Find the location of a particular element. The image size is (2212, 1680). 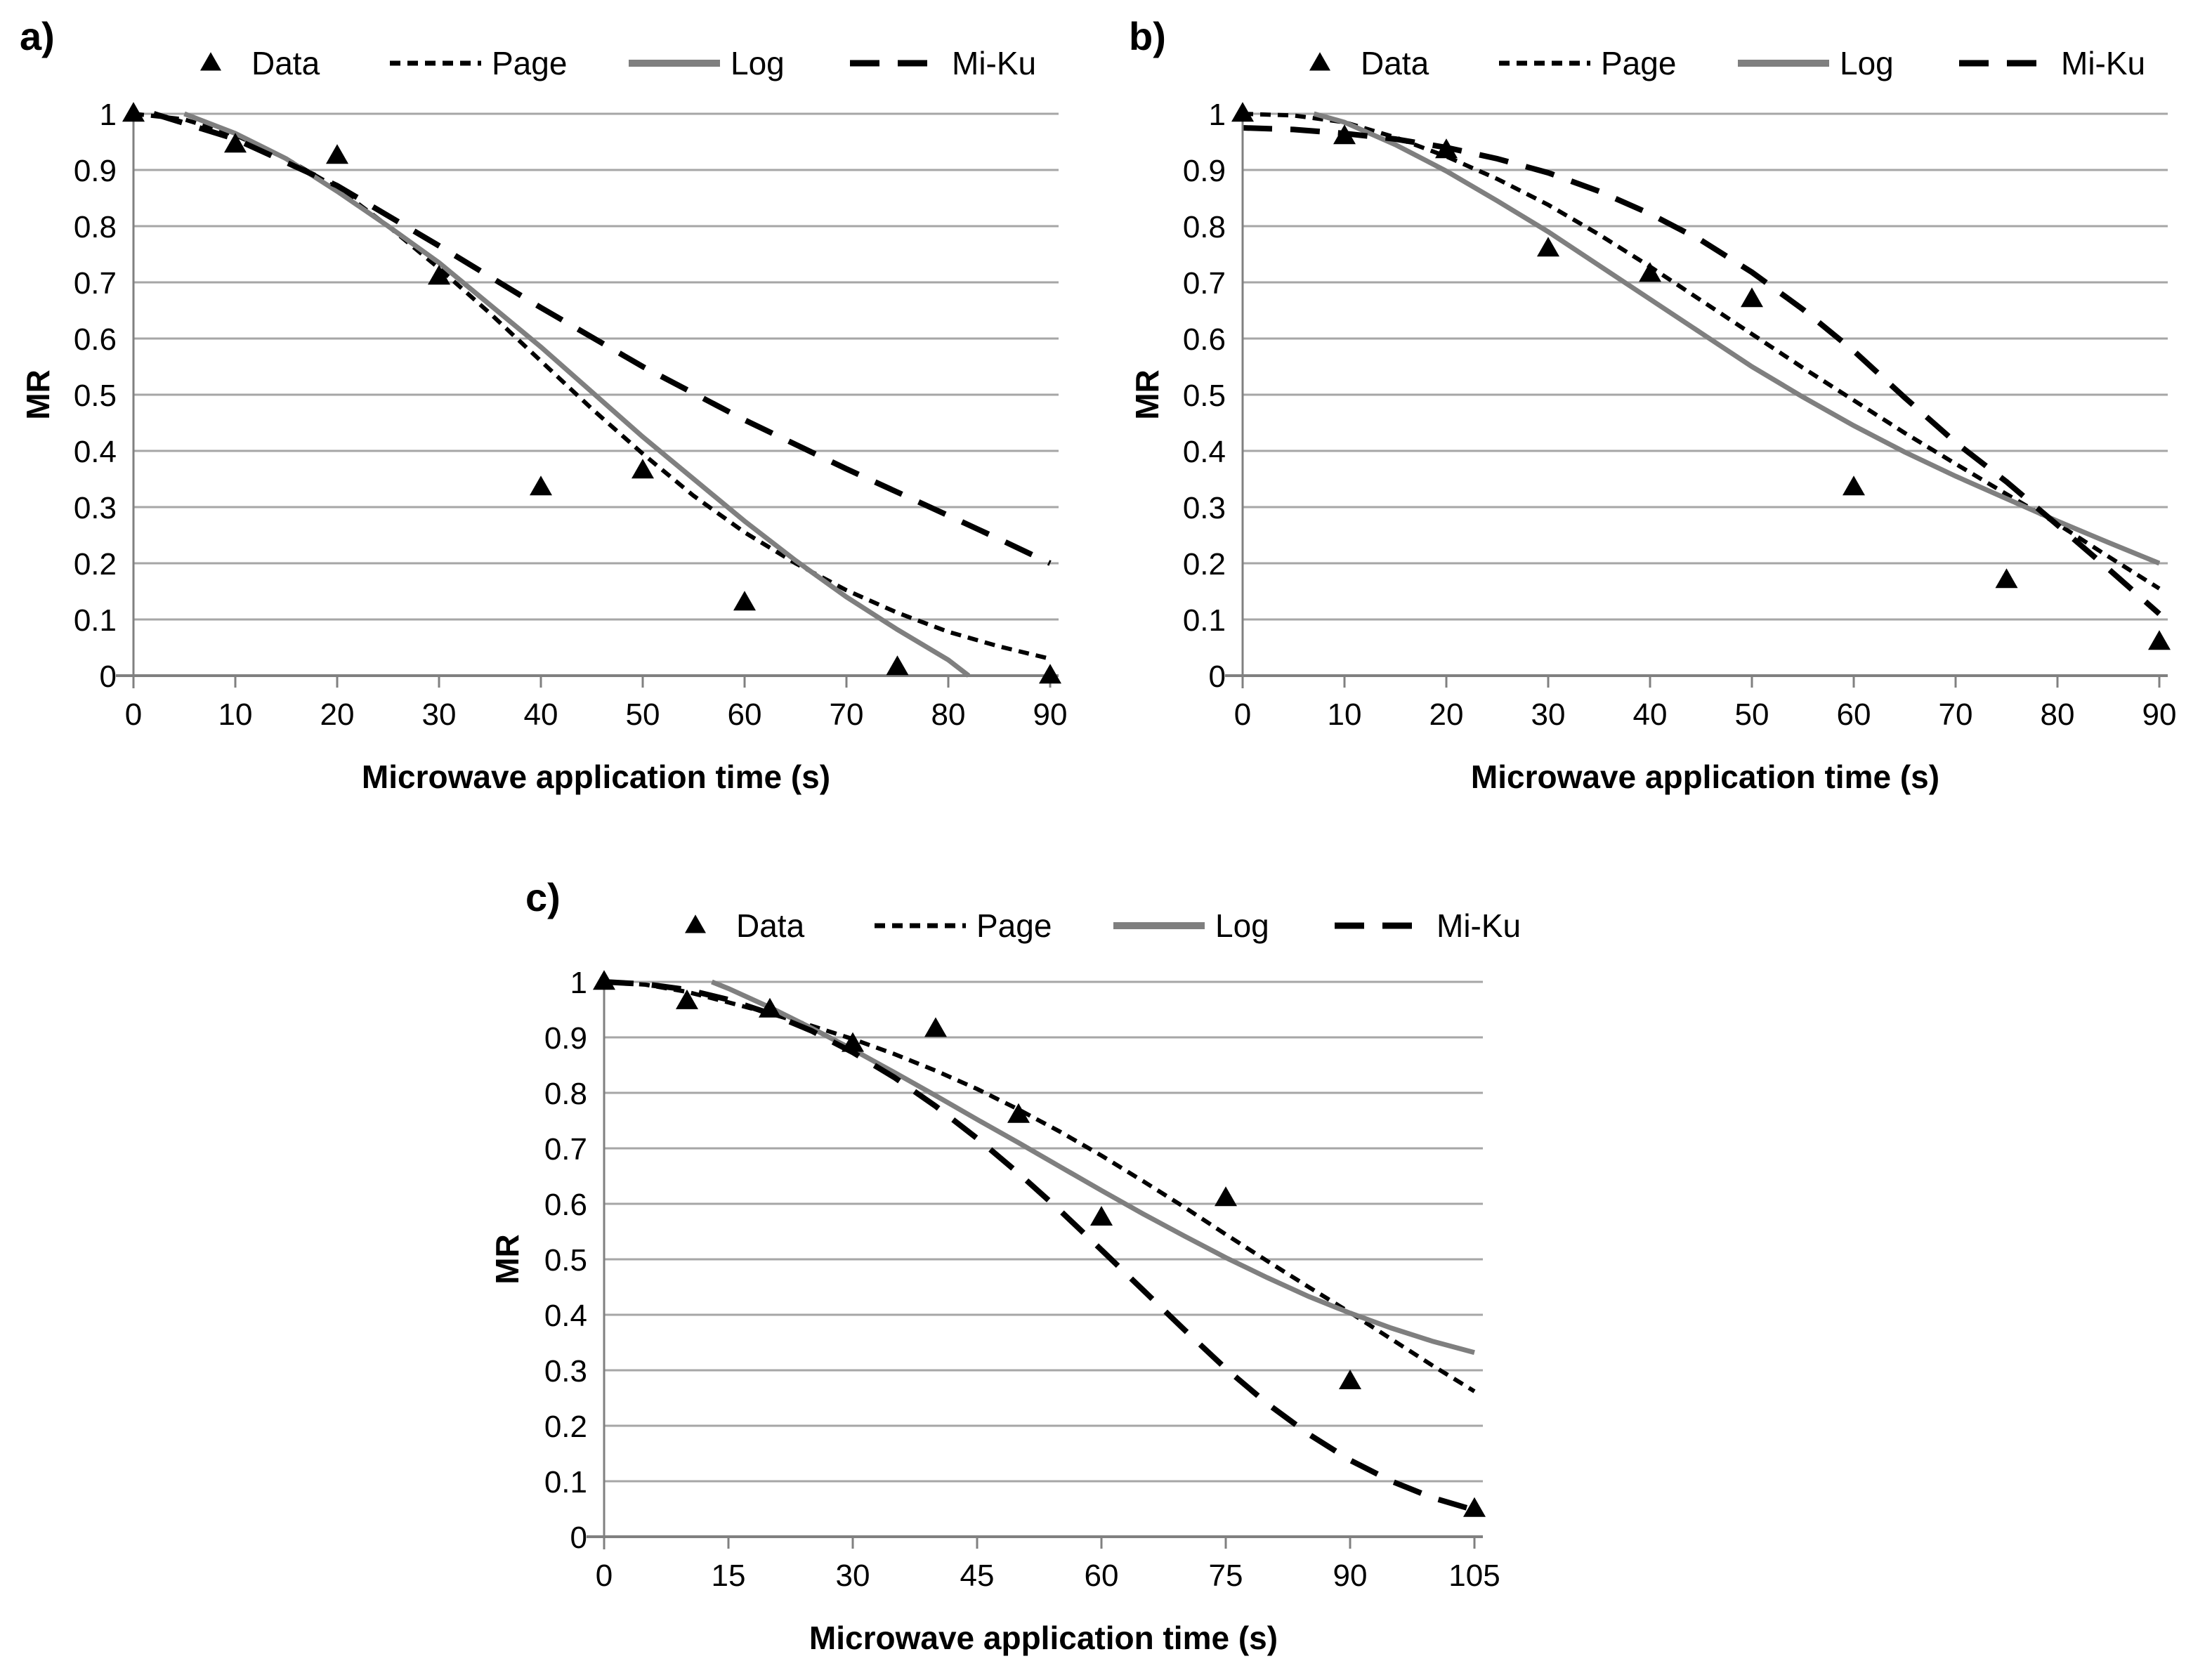

svg-text: 75 is located at coordinates (1226, 1575).